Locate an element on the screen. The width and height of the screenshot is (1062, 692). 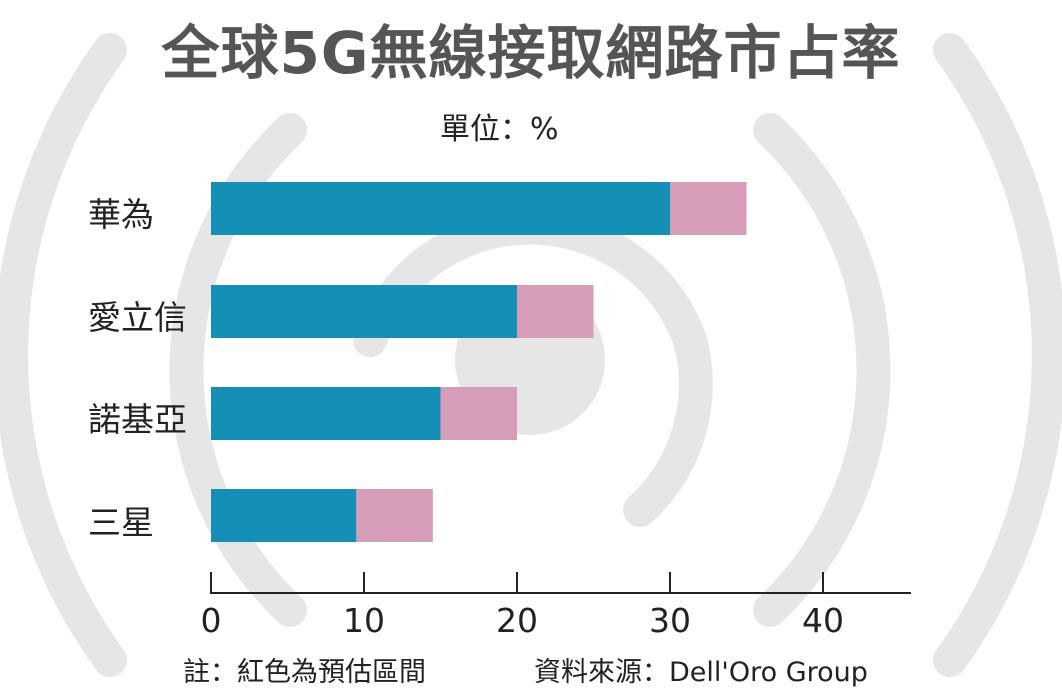
footnote: 註：紅色為預估區間 is located at coordinates (304, 672).